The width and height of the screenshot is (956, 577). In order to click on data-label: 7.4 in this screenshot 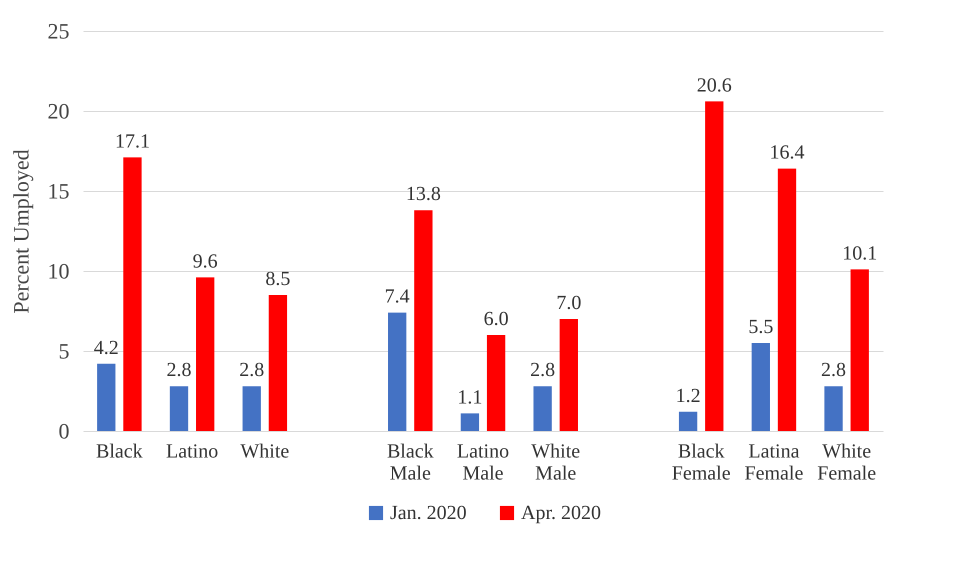, I will do `click(397, 297)`.